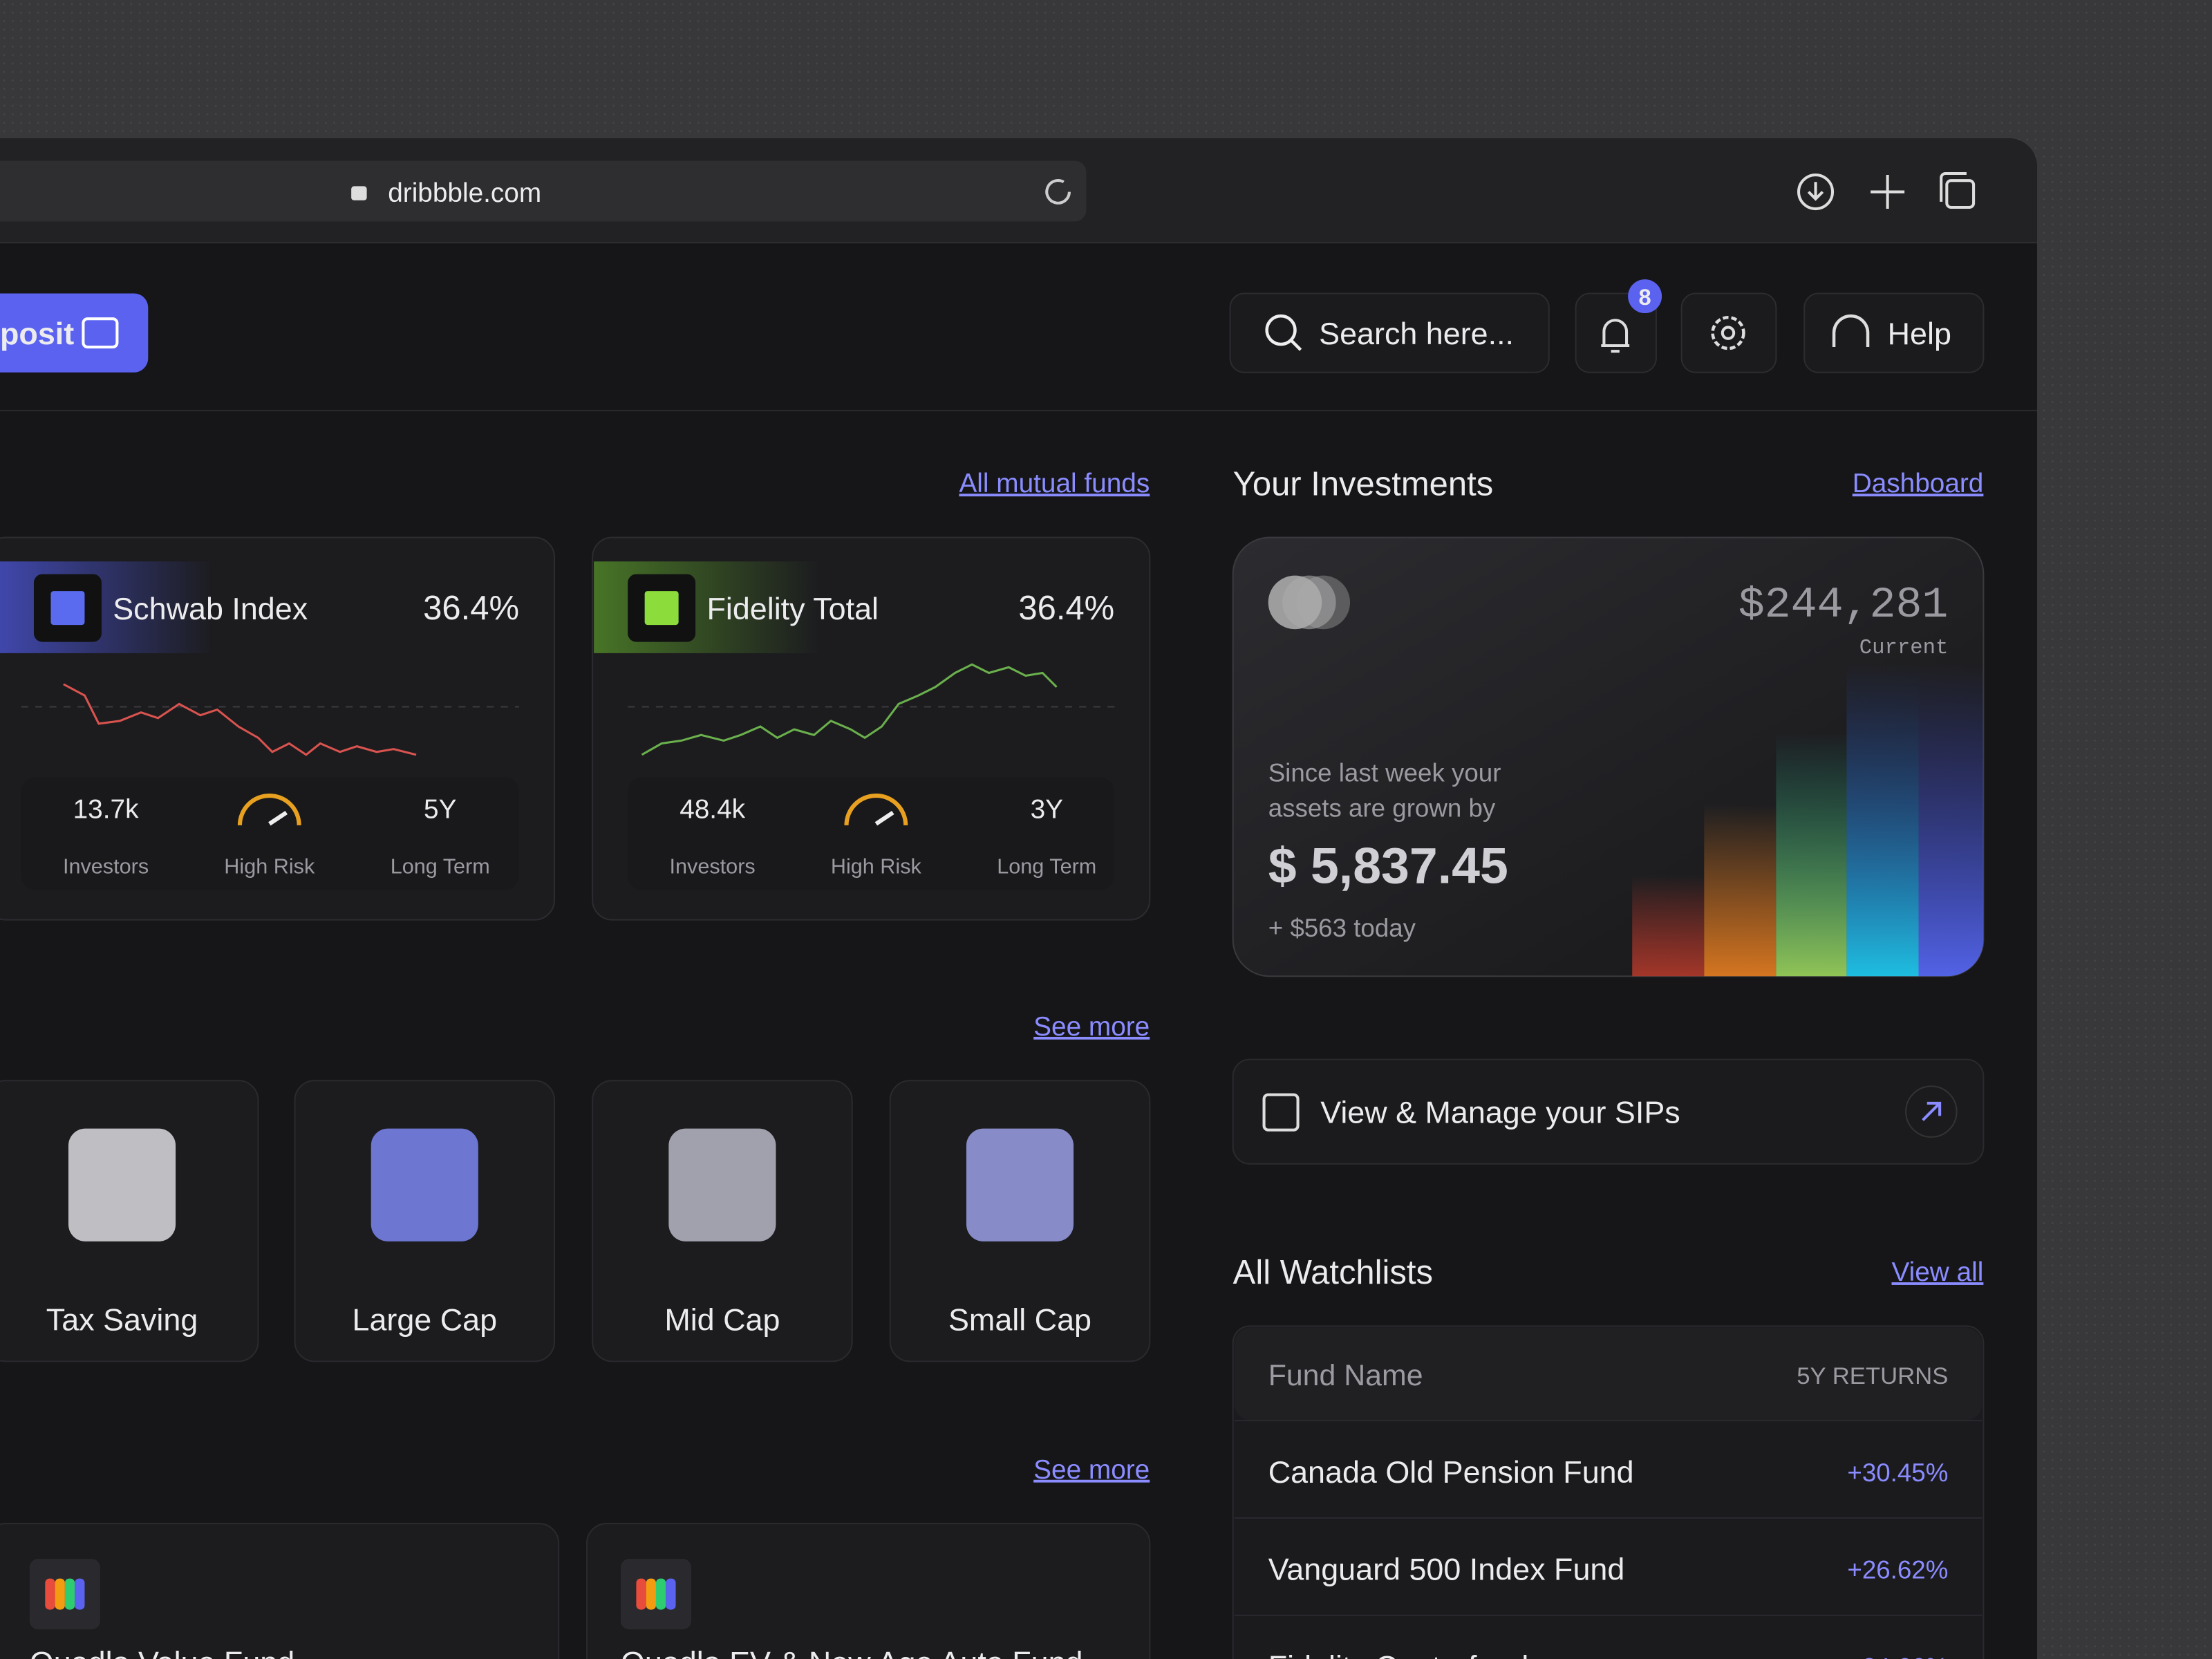 This screenshot has width=2212, height=1659. I want to click on notification-count: 8, so click(1645, 297).